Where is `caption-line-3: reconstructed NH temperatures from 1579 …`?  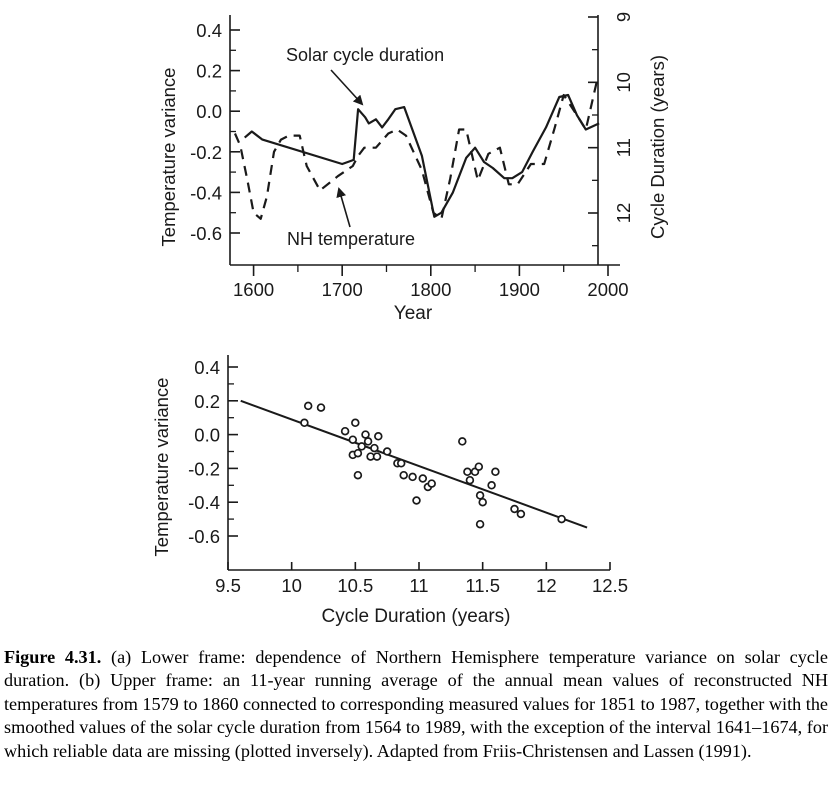 caption-line-3: reconstructed NH temperatures from 1579 … is located at coordinates (416, 692).